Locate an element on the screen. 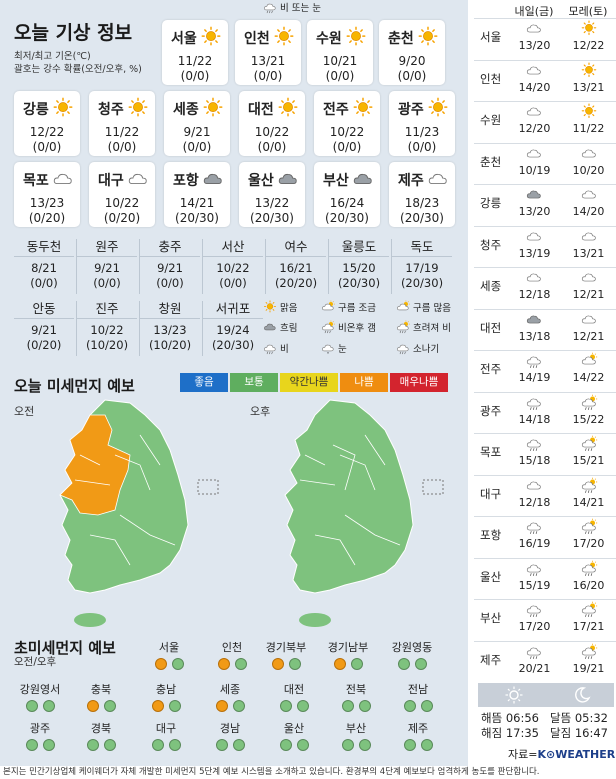 This screenshot has width=616, height=779. city-name: 광주 is located at coordinates (411, 110).